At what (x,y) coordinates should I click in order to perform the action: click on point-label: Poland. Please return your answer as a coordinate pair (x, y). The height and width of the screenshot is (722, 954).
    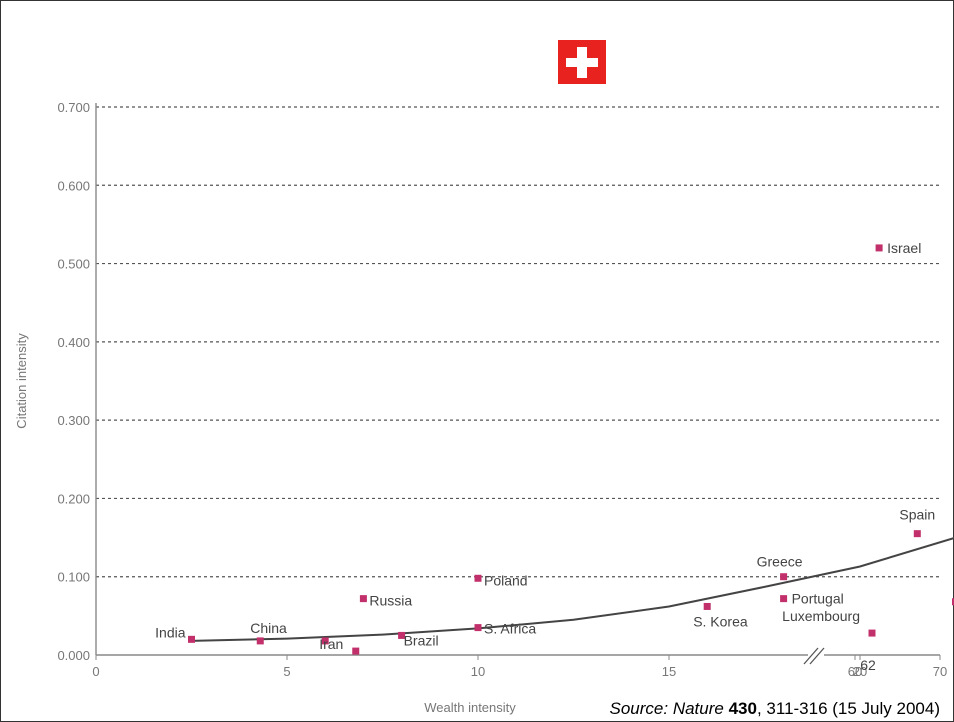
    Looking at the image, I should click on (506, 580).